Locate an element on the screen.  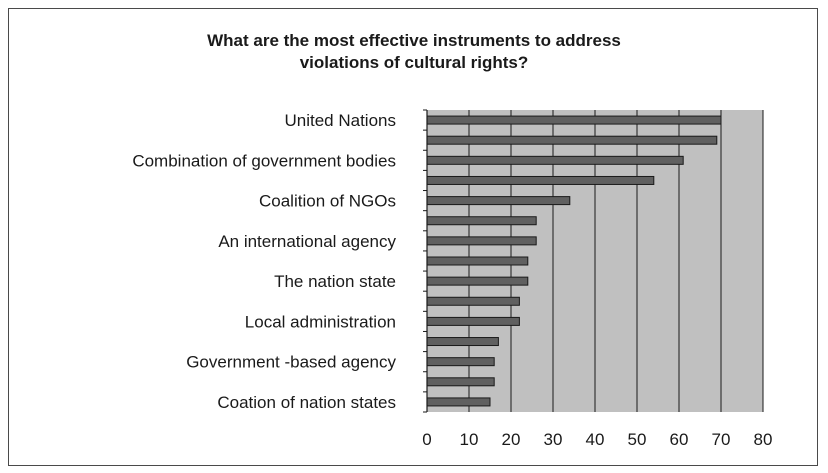
x-tick-label: 70 is located at coordinates (721, 439).